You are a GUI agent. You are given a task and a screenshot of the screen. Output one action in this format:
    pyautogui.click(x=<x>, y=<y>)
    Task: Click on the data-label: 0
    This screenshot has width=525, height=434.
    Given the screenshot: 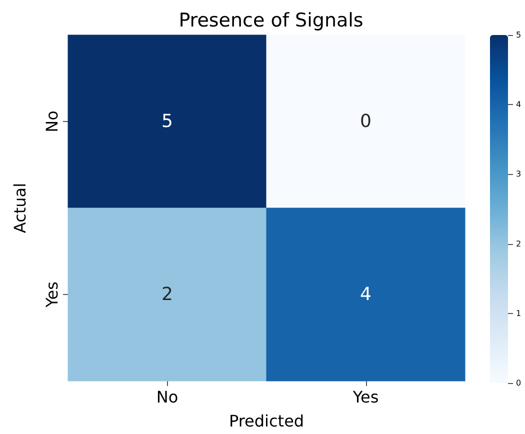 What is the action you would take?
    pyautogui.click(x=366, y=121)
    